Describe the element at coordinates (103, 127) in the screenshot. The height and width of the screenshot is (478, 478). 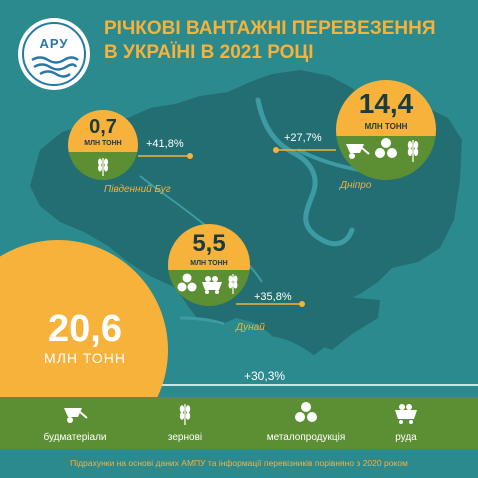
I see `buh-value: 0,7` at that location.